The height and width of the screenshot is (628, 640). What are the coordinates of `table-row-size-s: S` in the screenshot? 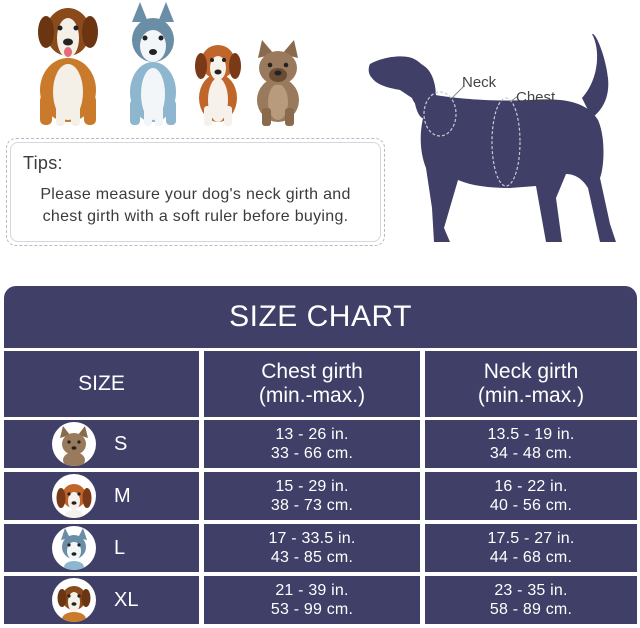 It's located at (101, 444).